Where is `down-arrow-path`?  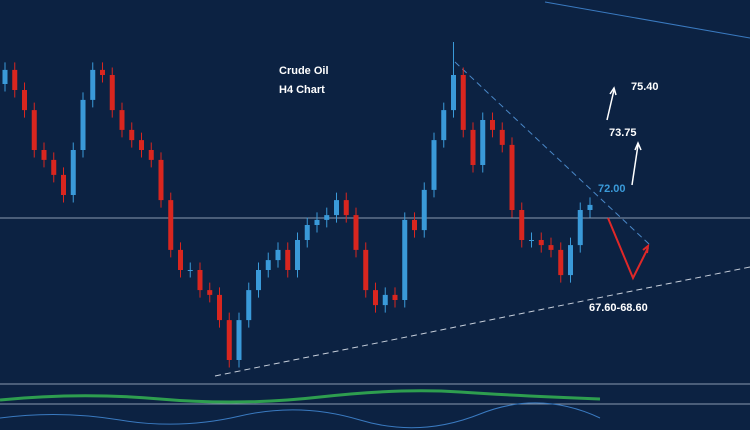
down-arrow-path is located at coordinates (628, 249).